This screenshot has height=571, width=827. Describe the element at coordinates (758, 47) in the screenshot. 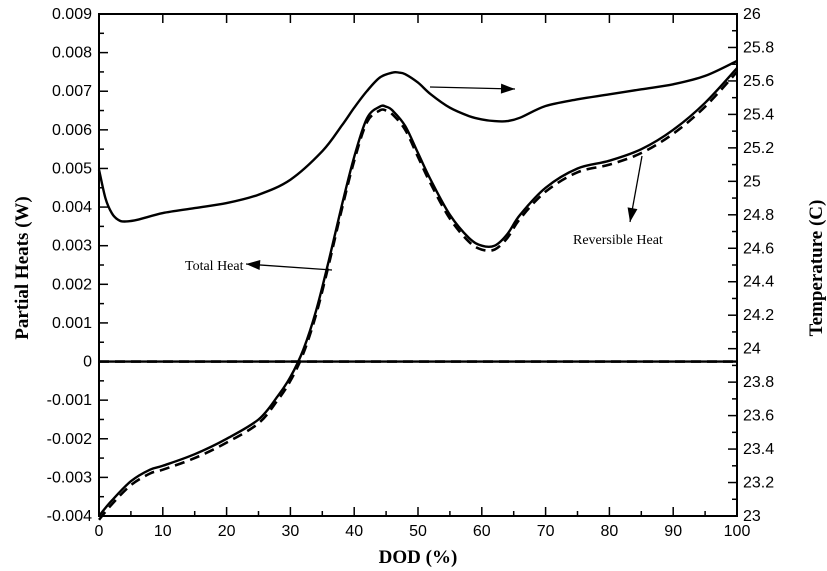

I see `y-right-tick-label: 25.8` at that location.